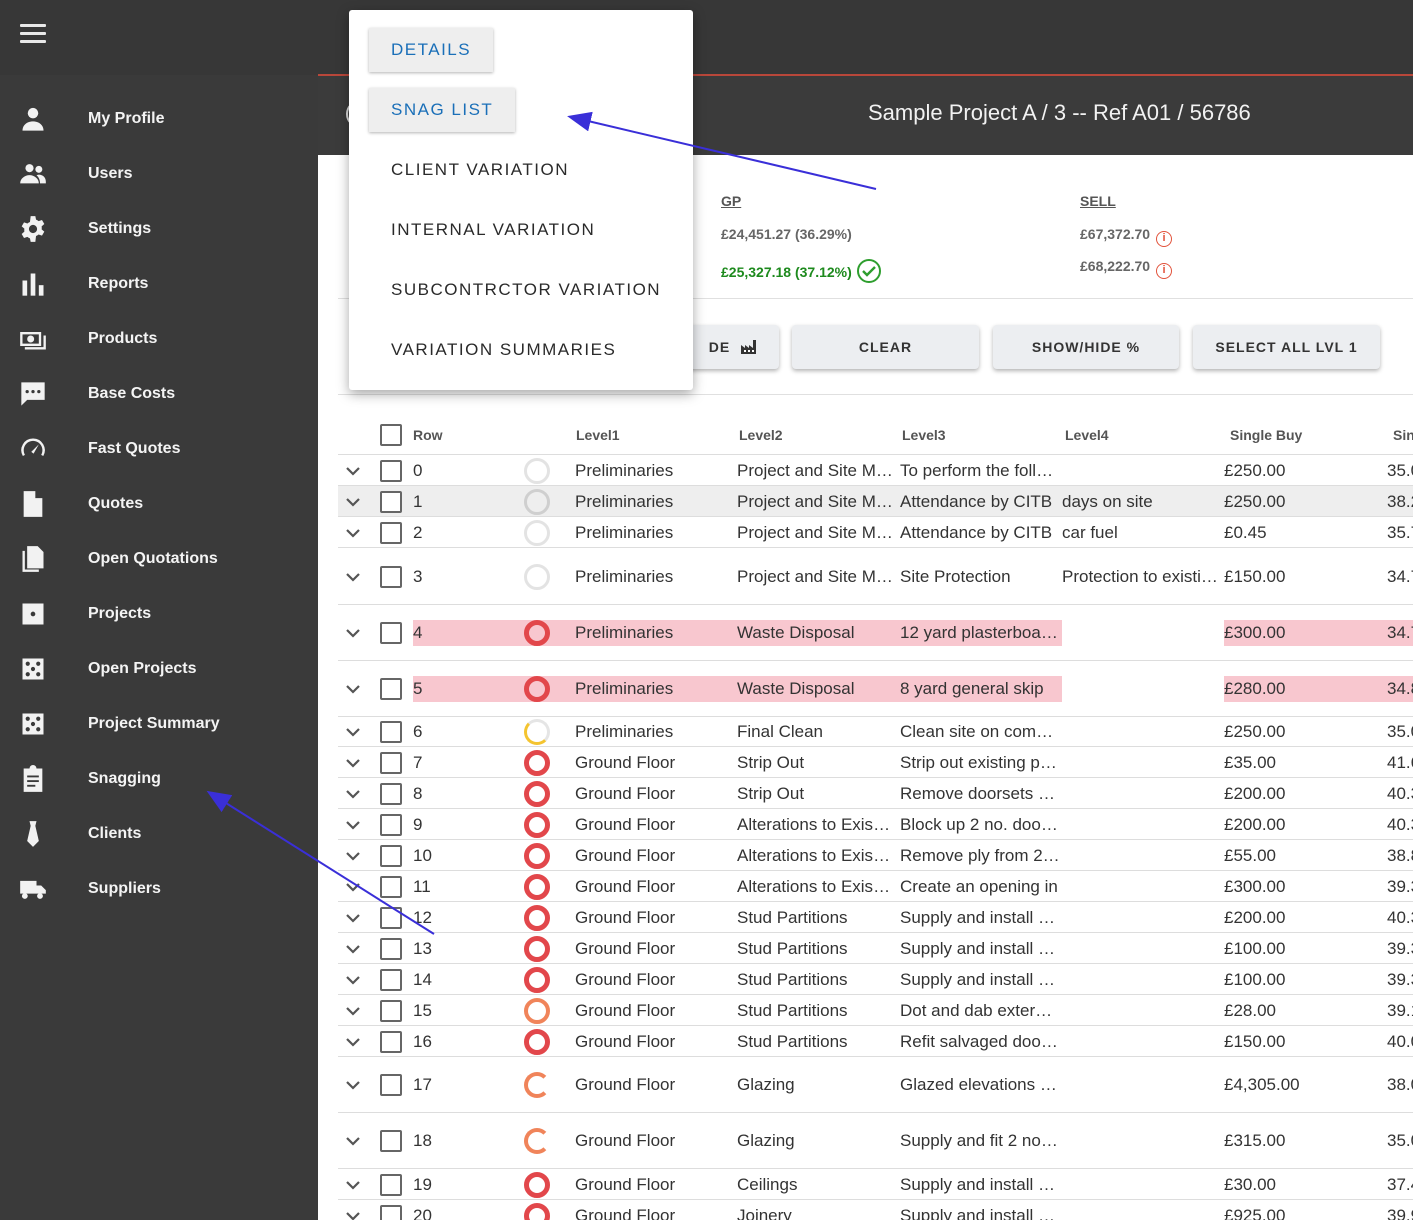  What do you see at coordinates (159, 173) in the screenshot?
I see `sidebar-item-users: Users` at bounding box center [159, 173].